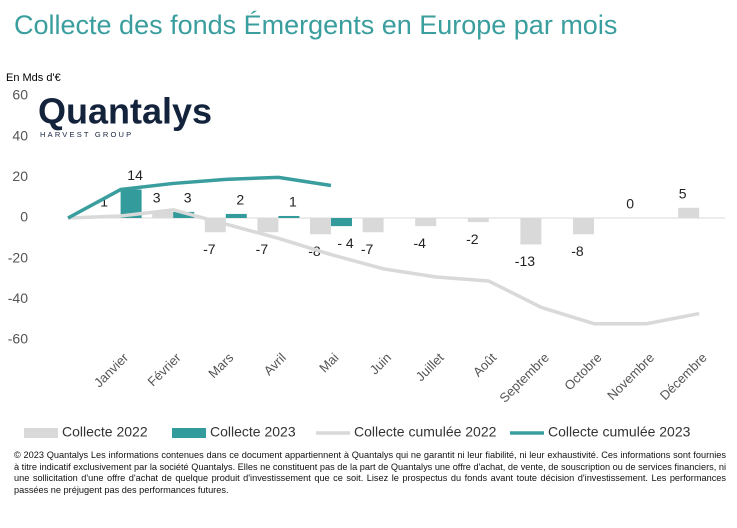 Image resolution: width=737 pixels, height=528 pixels. What do you see at coordinates (111, 369) in the screenshot?
I see `x-tick-label: Janvier` at bounding box center [111, 369].